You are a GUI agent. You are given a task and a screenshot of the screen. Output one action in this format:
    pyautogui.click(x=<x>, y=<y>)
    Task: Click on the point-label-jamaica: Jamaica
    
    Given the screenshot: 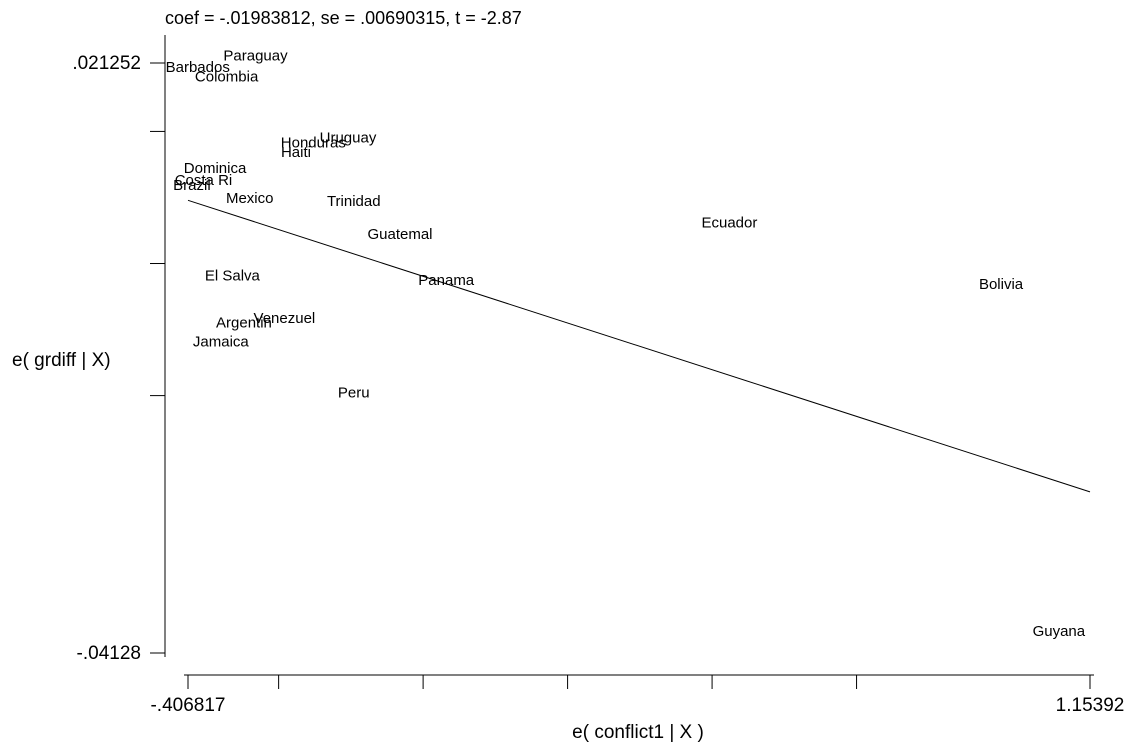 What is the action you would take?
    pyautogui.click(x=221, y=342)
    